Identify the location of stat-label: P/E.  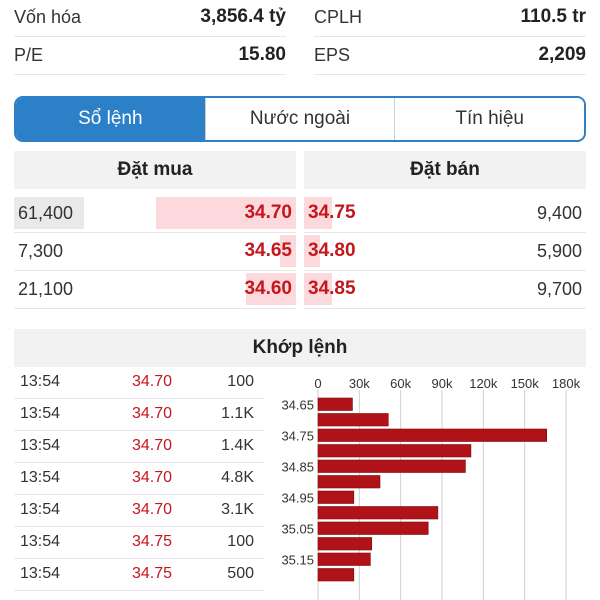
(29, 55).